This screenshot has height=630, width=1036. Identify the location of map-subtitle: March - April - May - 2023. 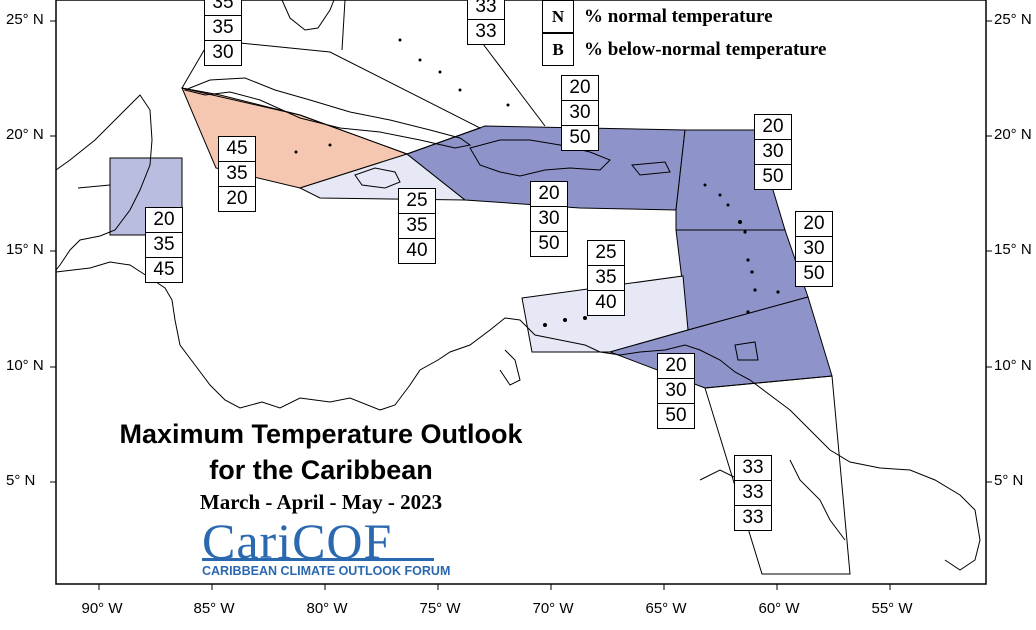
(321, 502).